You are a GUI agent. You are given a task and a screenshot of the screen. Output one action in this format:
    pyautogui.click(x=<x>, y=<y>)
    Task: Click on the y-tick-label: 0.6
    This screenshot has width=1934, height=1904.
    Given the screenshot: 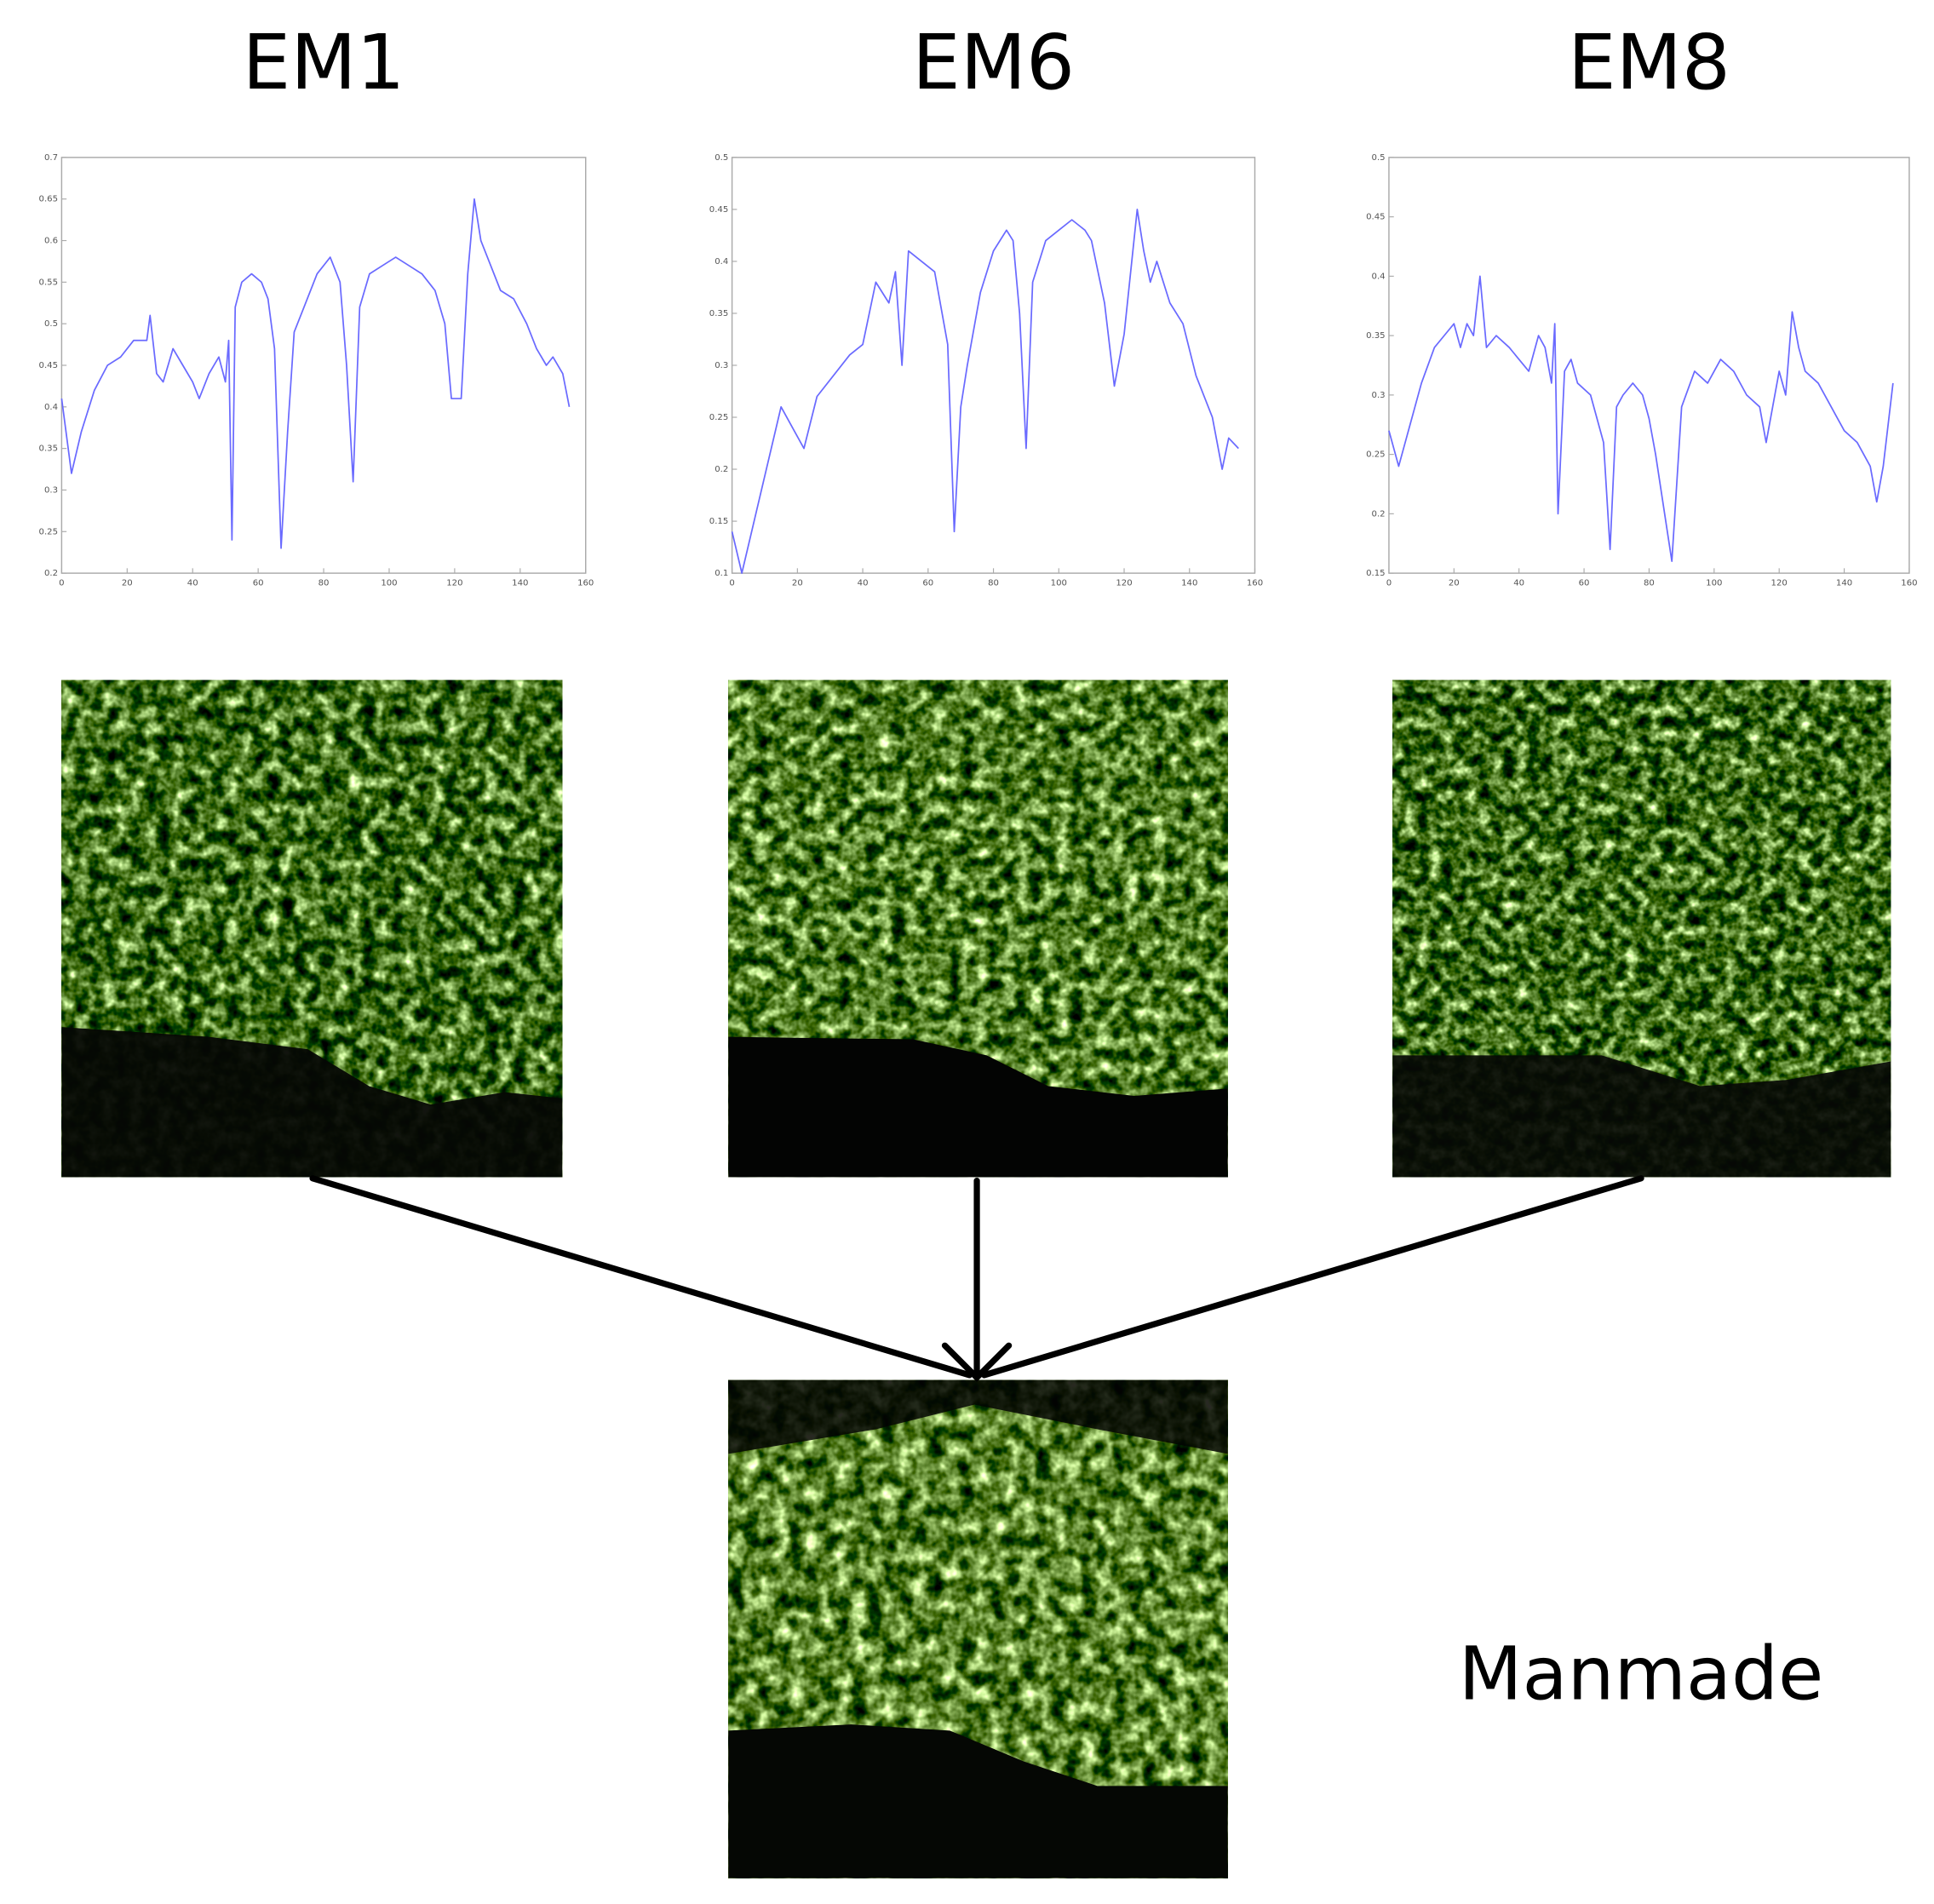 What is the action you would take?
    pyautogui.click(x=51, y=242)
    